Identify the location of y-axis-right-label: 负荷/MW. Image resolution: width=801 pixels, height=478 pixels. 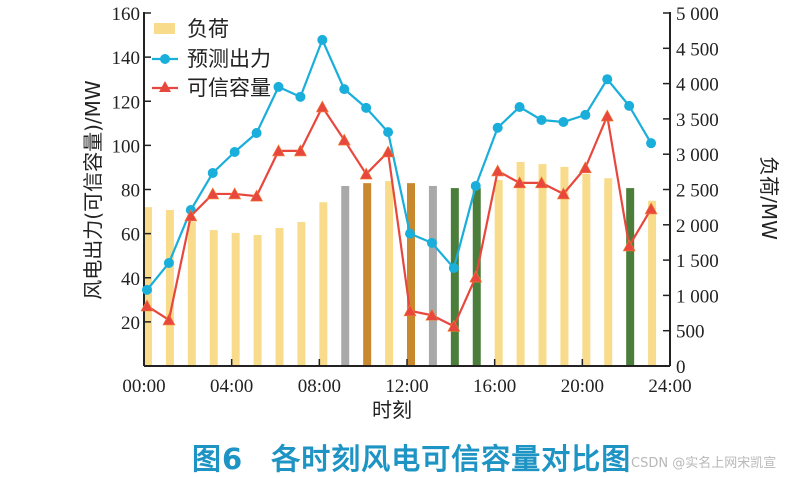
(769, 198).